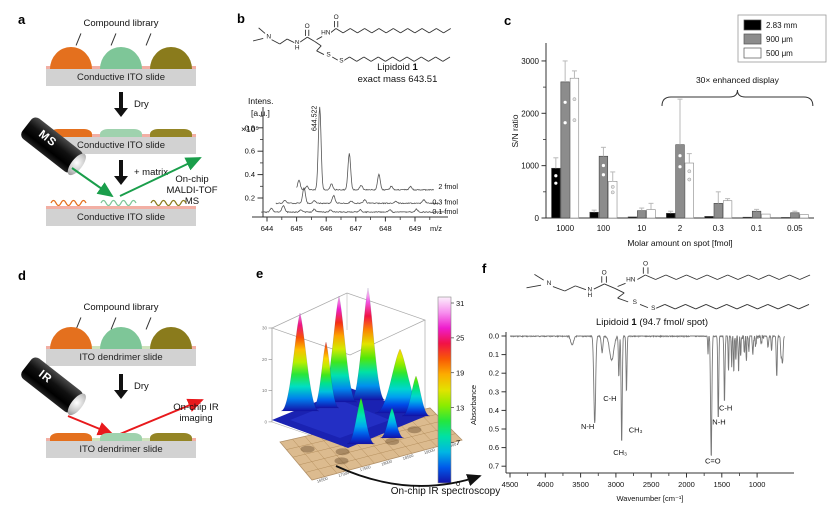  What do you see at coordinates (22, 275) in the screenshot?
I see `panel-d-label: d` at bounding box center [22, 275].